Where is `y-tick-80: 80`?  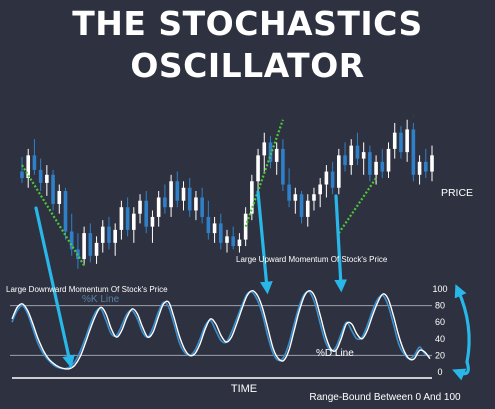 y-tick-80: 80 is located at coordinates (440, 306).